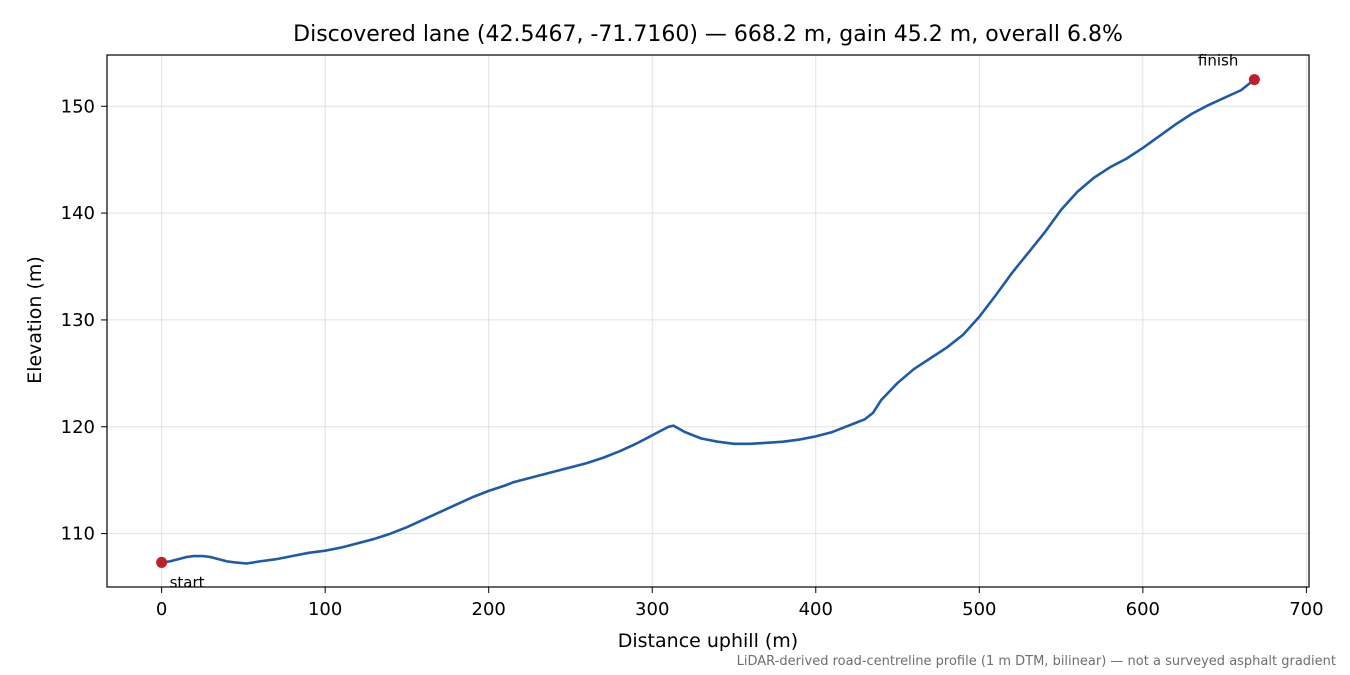 Image resolution: width=1350 pixels, height=675 pixels. Describe the element at coordinates (325, 609) in the screenshot. I see `x-tick-label: 100` at that location.